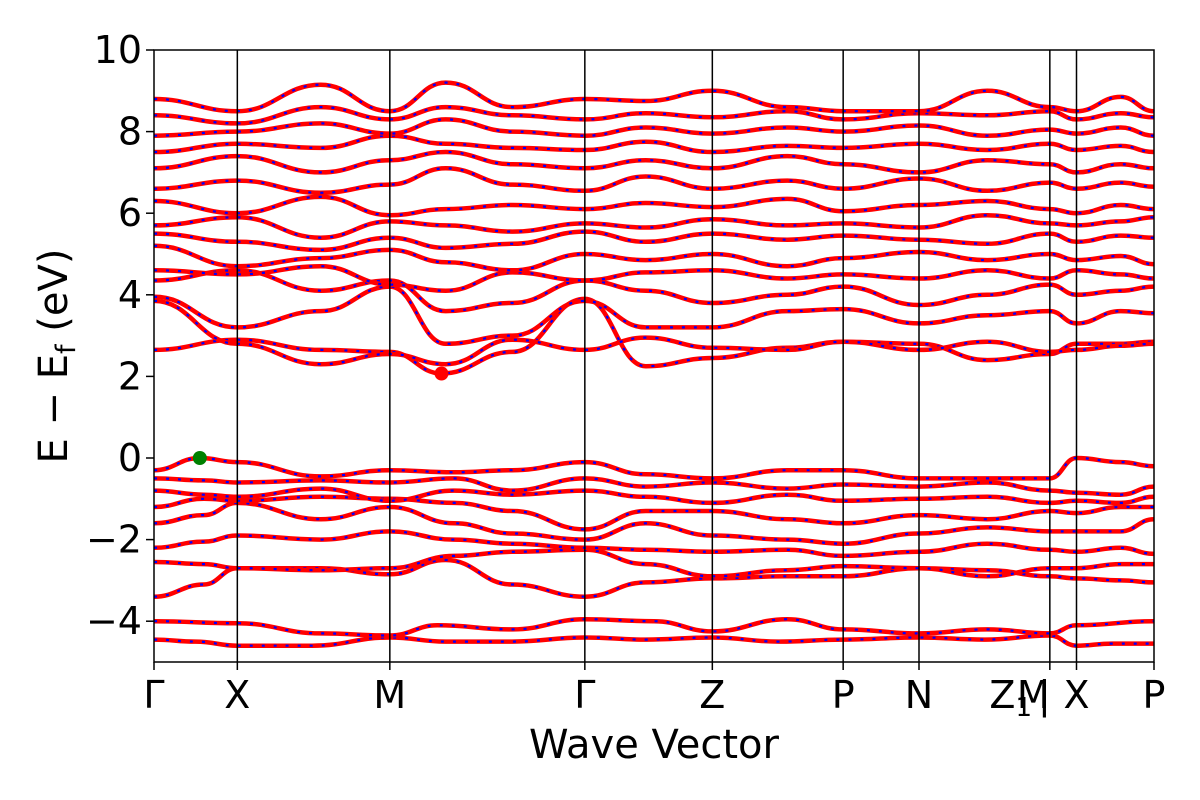 The image size is (1200, 800). I want to click on y-tick-label: 0, so click(130, 458).